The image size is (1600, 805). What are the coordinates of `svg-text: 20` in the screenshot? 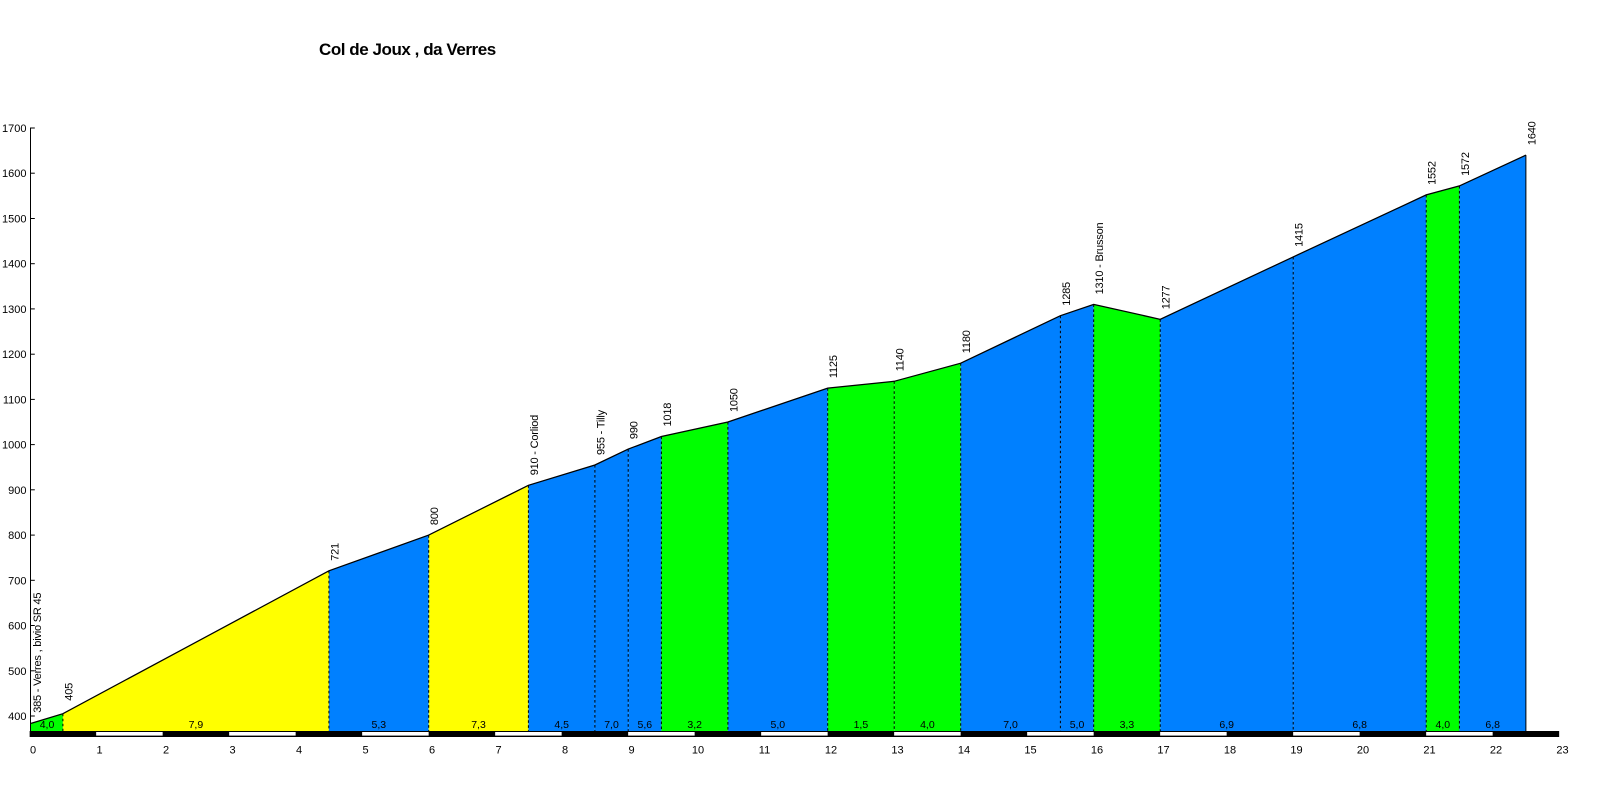 It's located at (1363, 751).